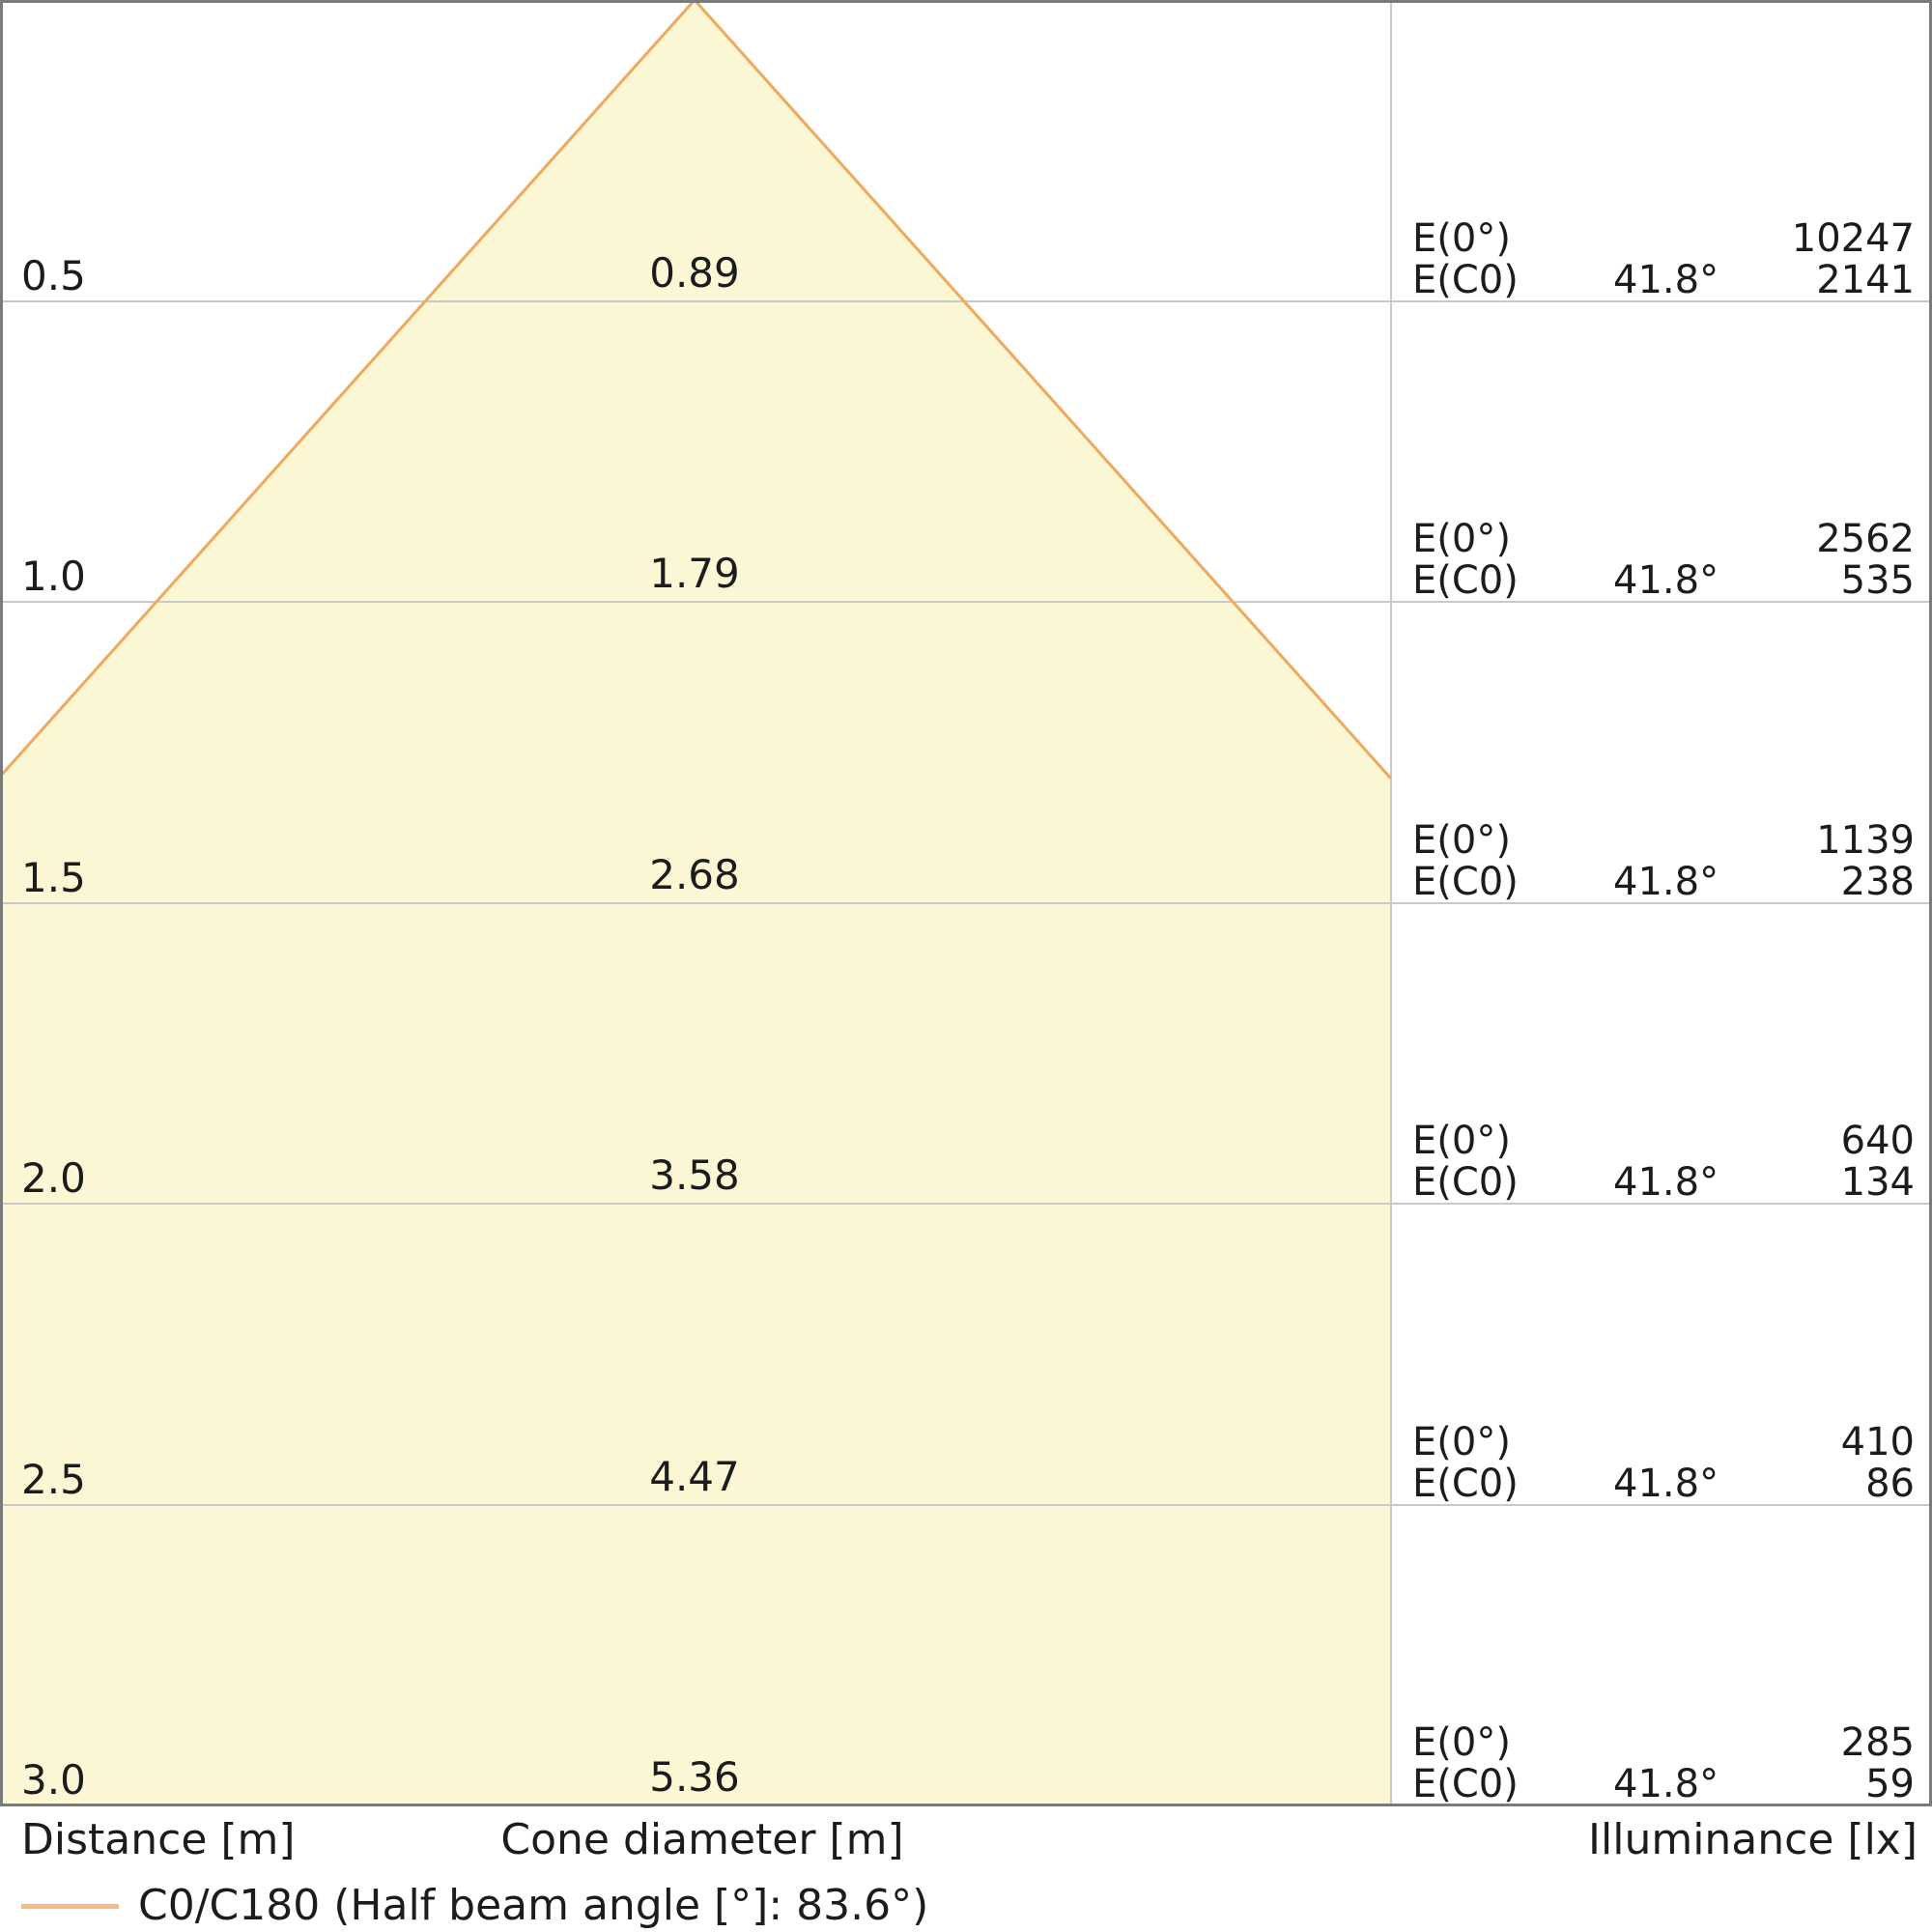 This screenshot has width=1932, height=1932. What do you see at coordinates (53, 877) in the screenshot?
I see `distance-label: 1.5` at bounding box center [53, 877].